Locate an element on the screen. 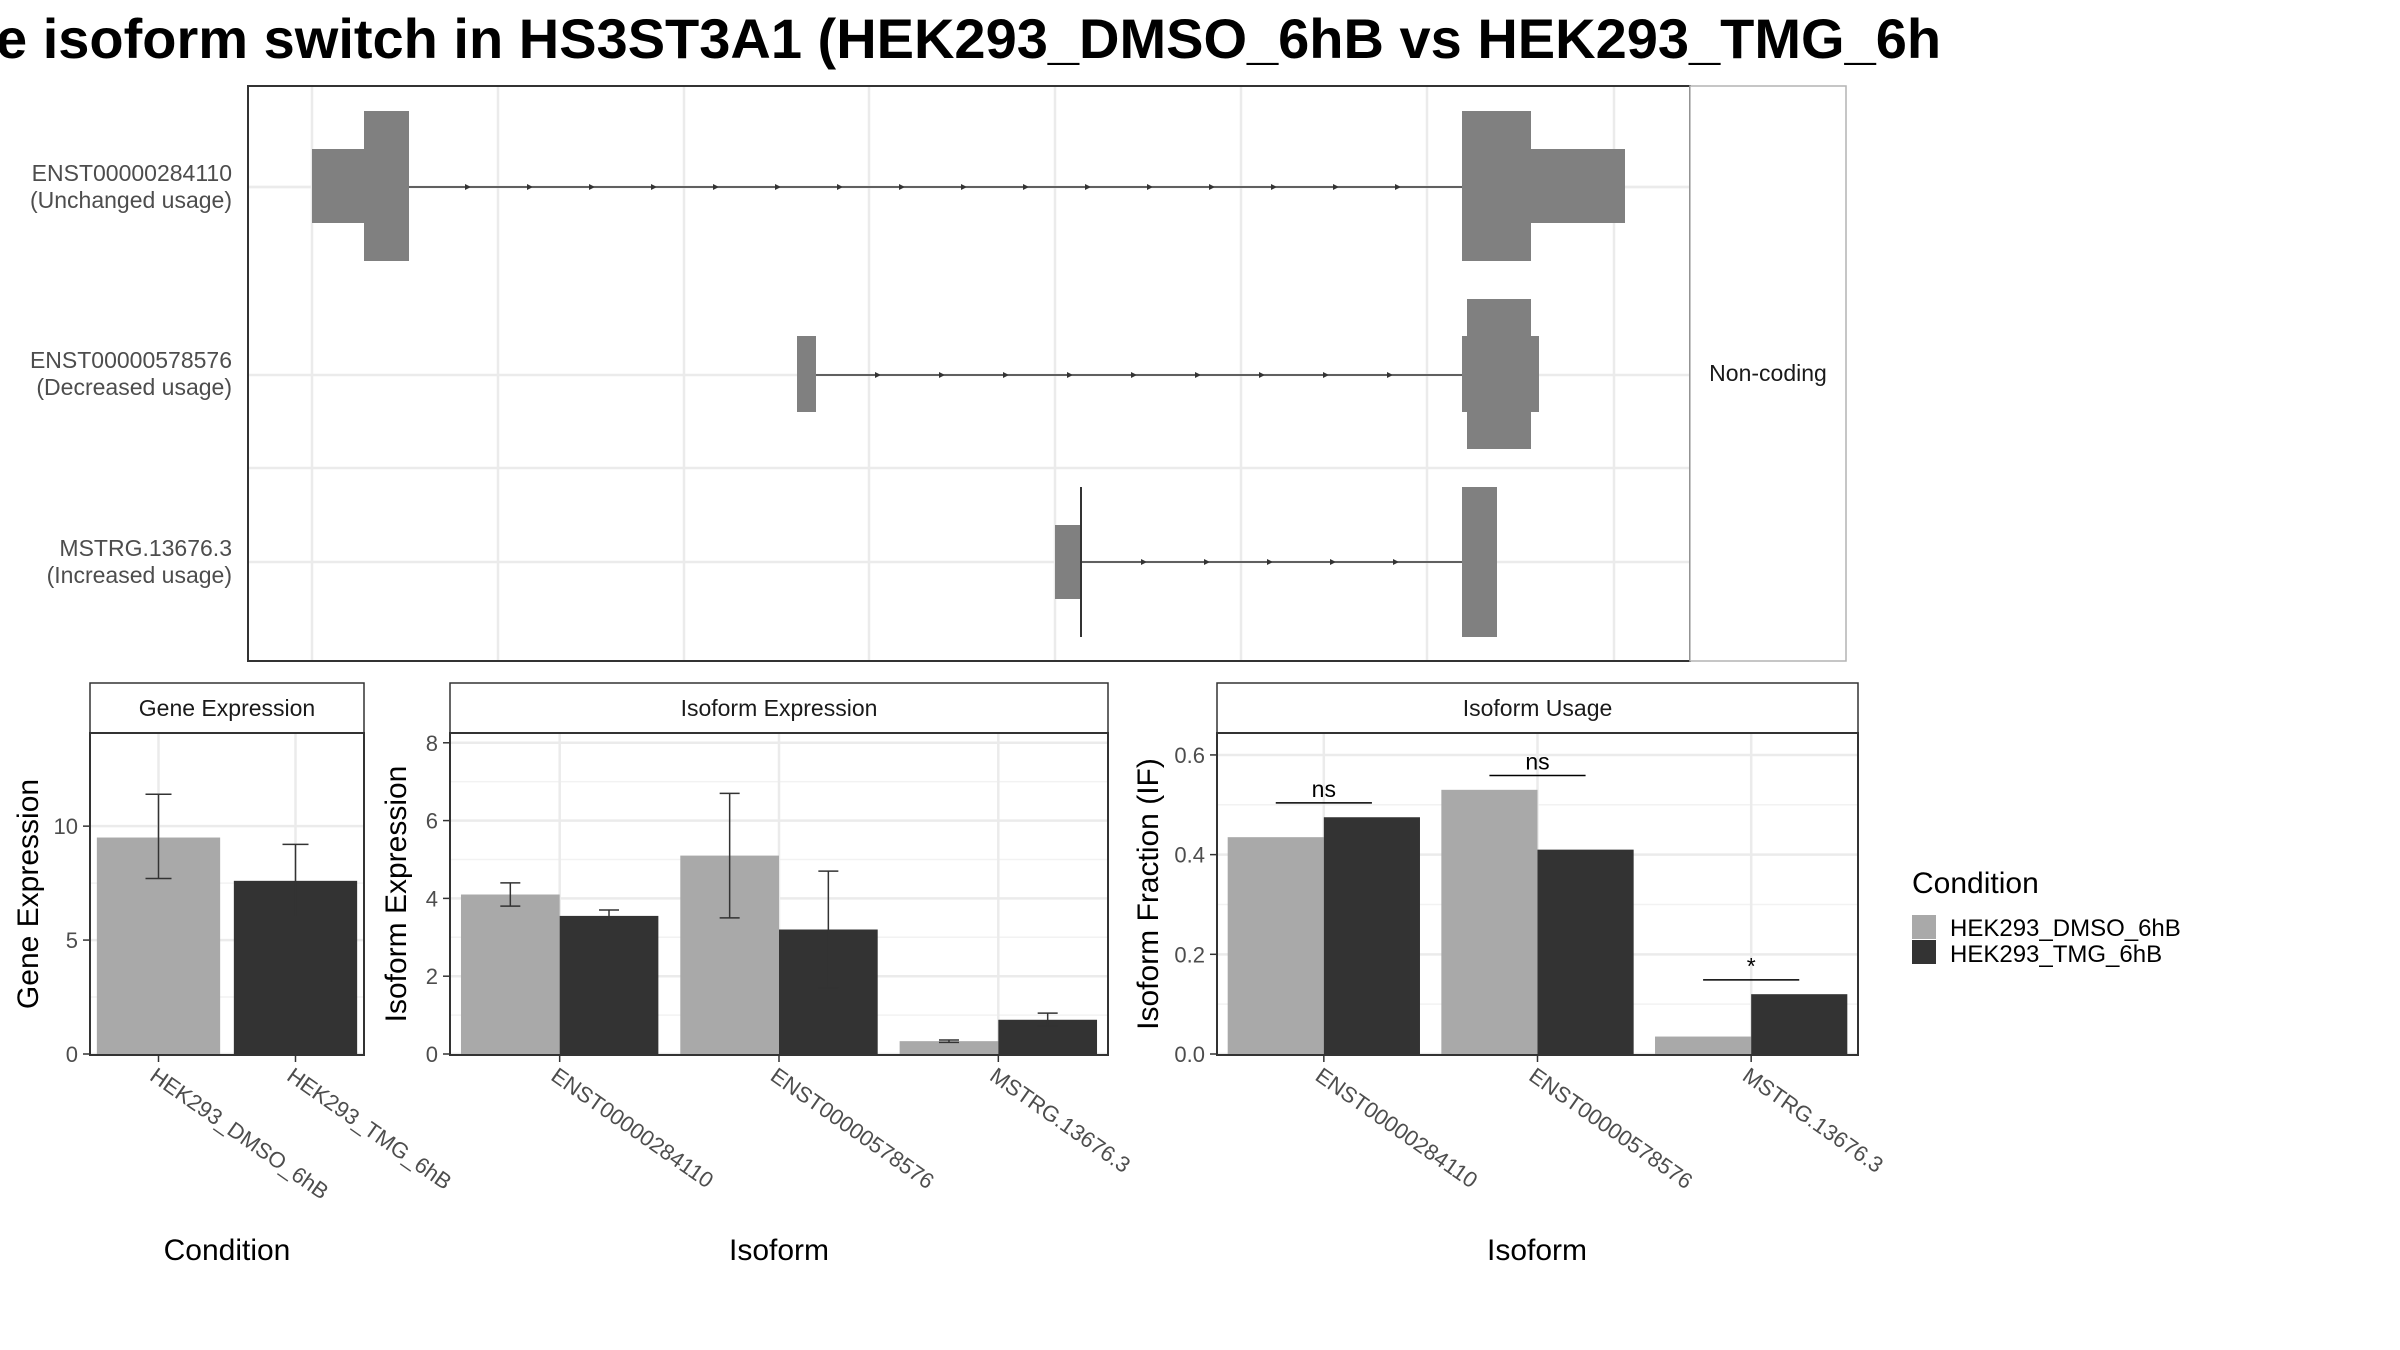 This screenshot has width=2400, height=1350. y-tick-label: 8 is located at coordinates (432, 743).